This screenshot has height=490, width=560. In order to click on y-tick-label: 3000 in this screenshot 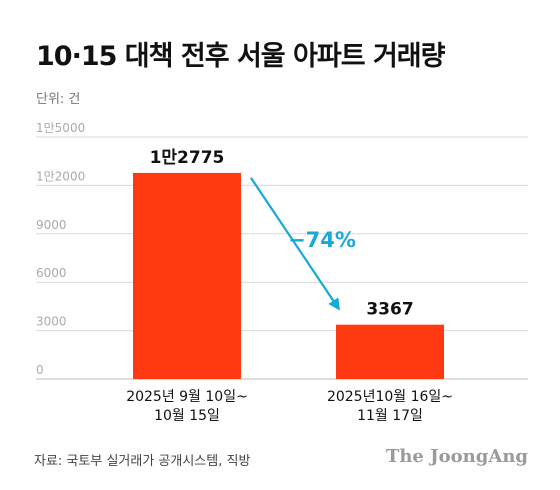, I will do `click(51, 322)`.